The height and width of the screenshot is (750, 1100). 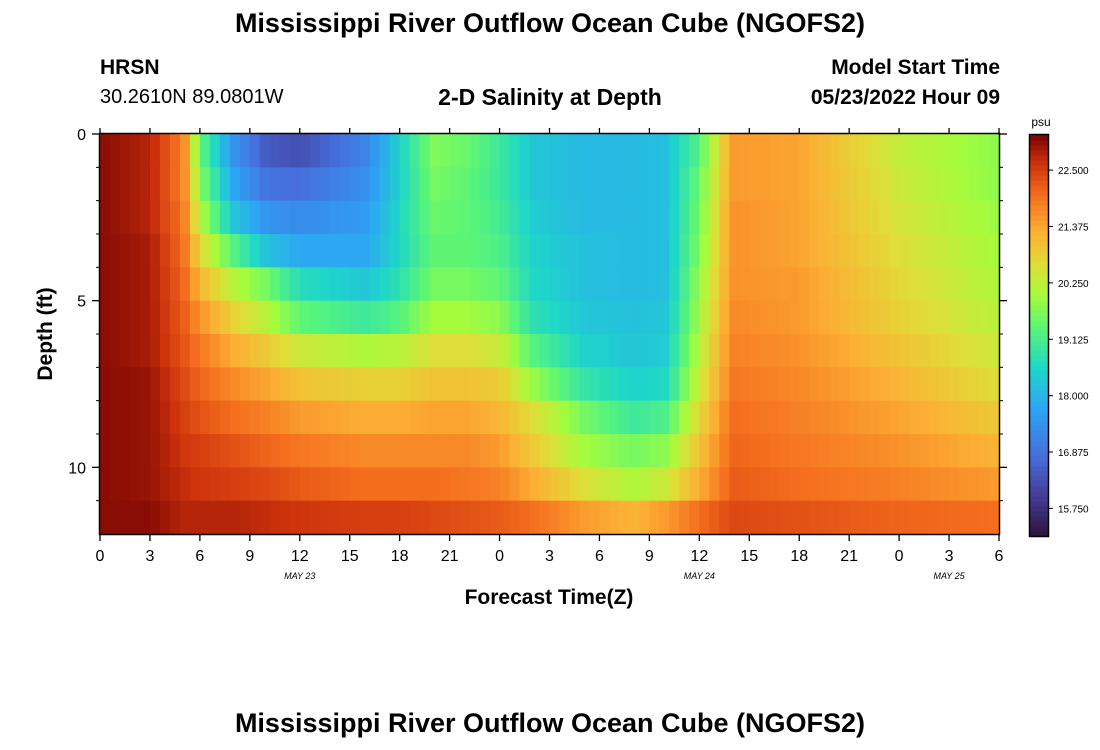 What do you see at coordinates (1073, 227) in the screenshot?
I see `colorbar-tick-label: 21.375` at bounding box center [1073, 227].